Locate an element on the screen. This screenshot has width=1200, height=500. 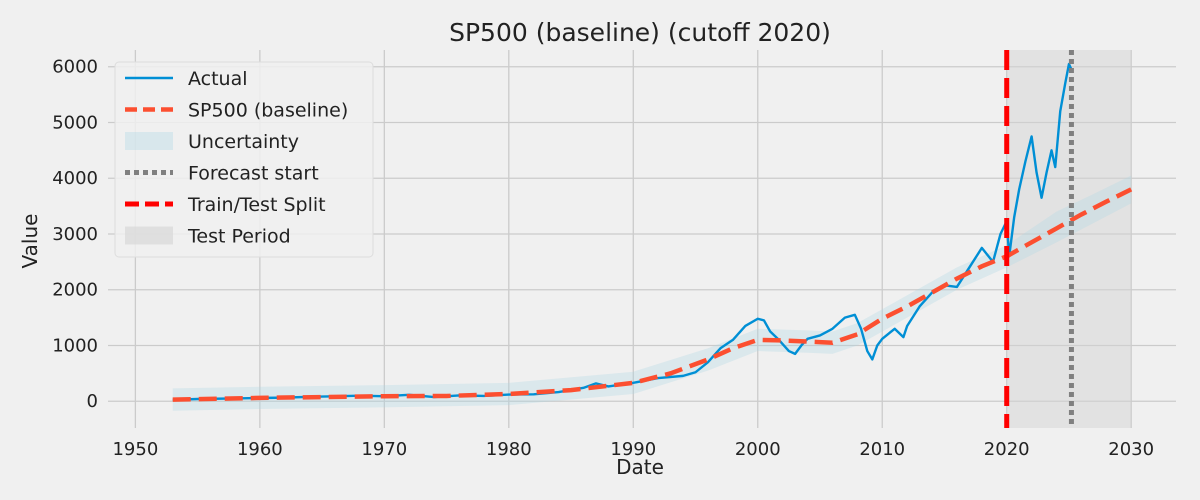
chart-title: SP500 (baseline) (cutoff 2020) is located at coordinates (640, 32).